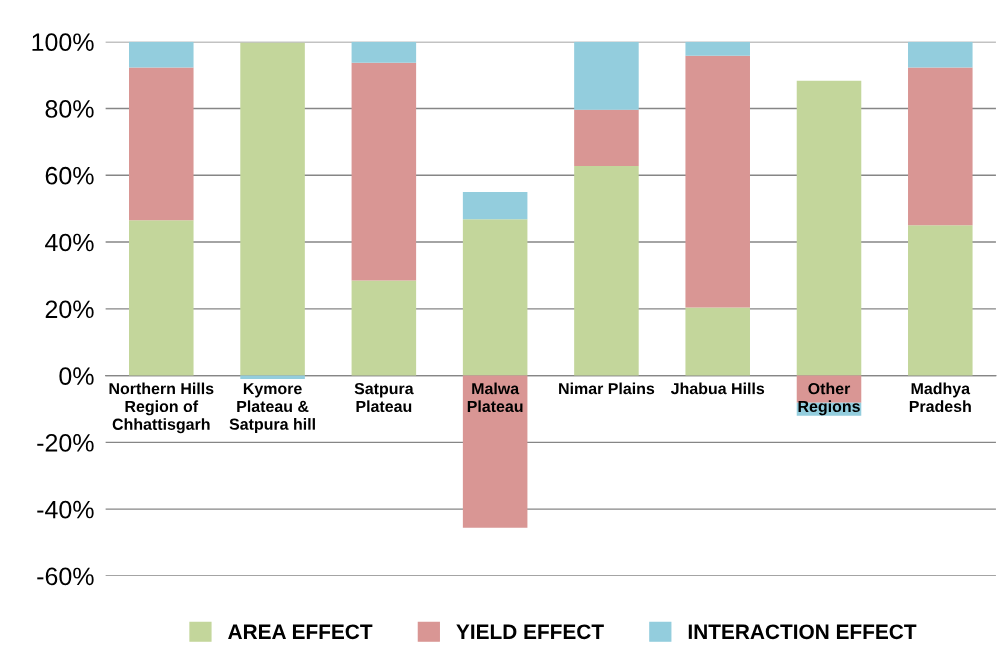 This screenshot has width=1006, height=662. Describe the element at coordinates (607, 388) in the screenshot. I see `x-tick-label: Nimar Plains` at that location.